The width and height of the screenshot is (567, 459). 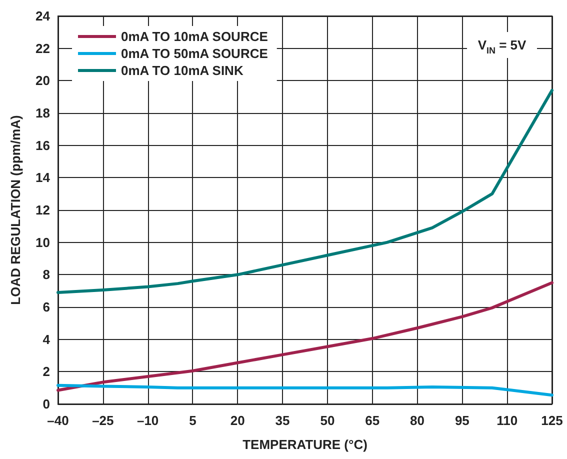 What do you see at coordinates (15, 210) in the screenshot?
I see `y-axis-title: LOAD REGULATION (ppm/mA)` at bounding box center [15, 210].